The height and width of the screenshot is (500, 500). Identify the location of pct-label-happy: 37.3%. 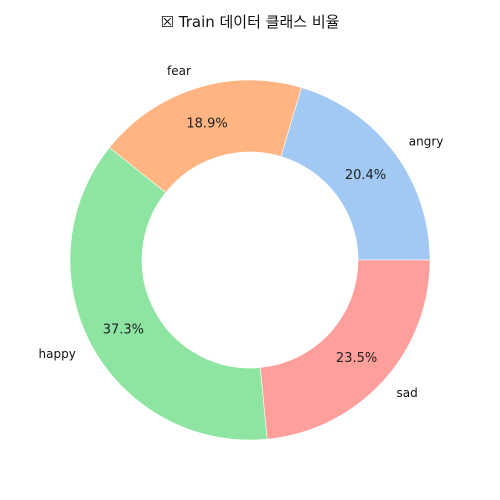
(123, 330).